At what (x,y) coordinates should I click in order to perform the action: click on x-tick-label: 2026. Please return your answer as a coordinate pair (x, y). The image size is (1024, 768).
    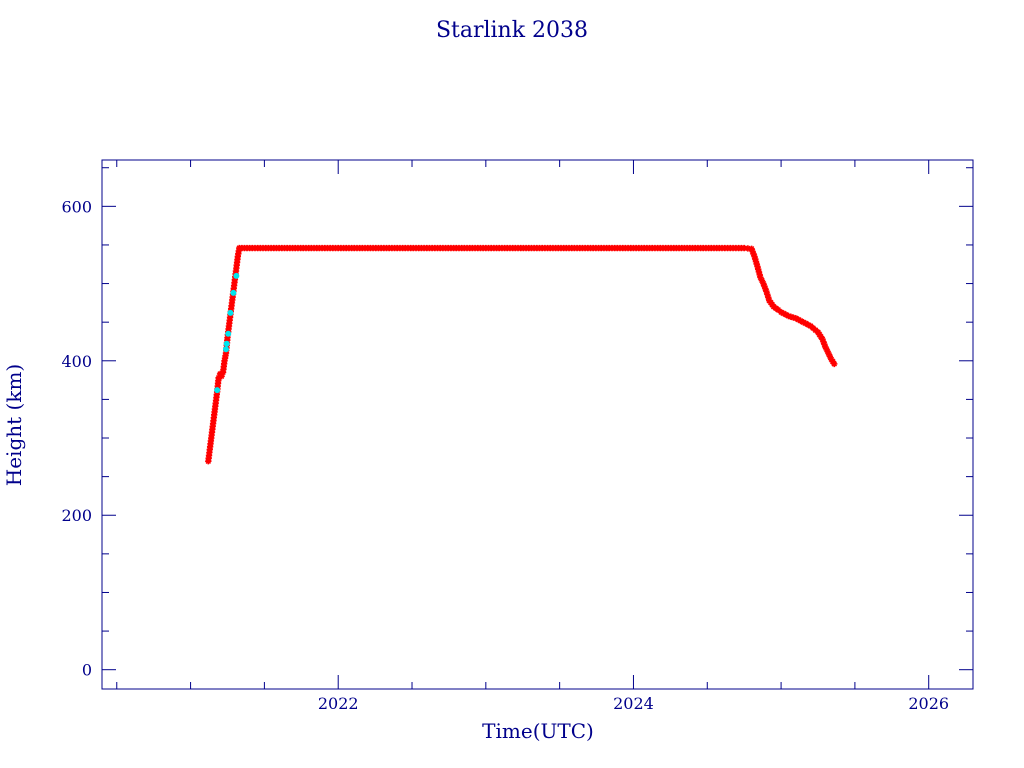
    Looking at the image, I should click on (928, 703).